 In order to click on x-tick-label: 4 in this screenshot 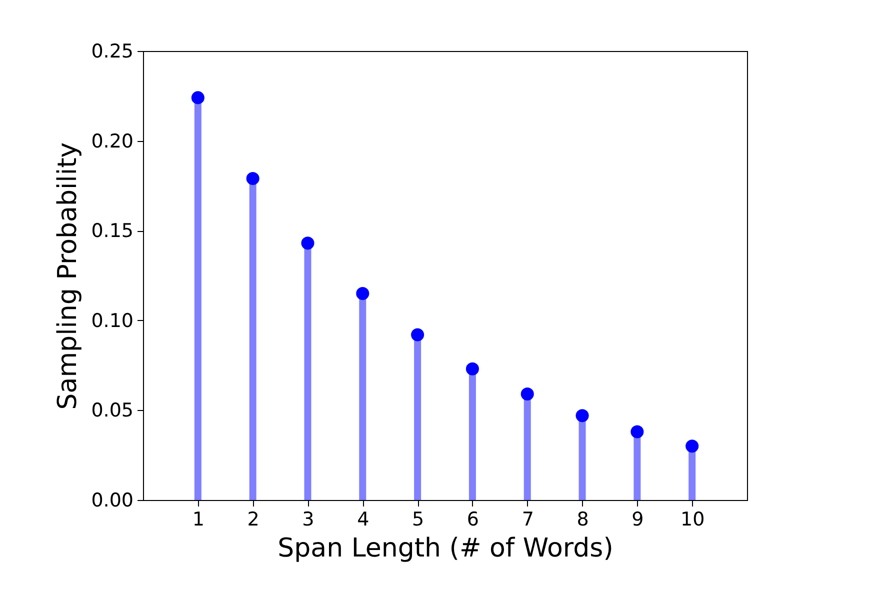, I will do `click(363, 519)`.